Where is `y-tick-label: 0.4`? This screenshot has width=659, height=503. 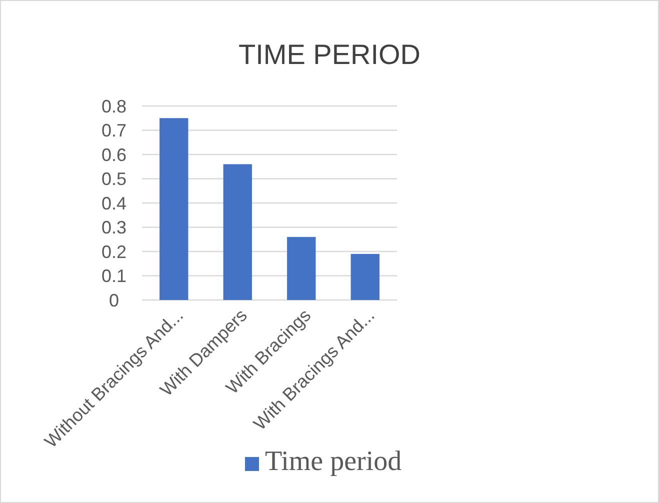
y-tick-label: 0.4 is located at coordinates (114, 203).